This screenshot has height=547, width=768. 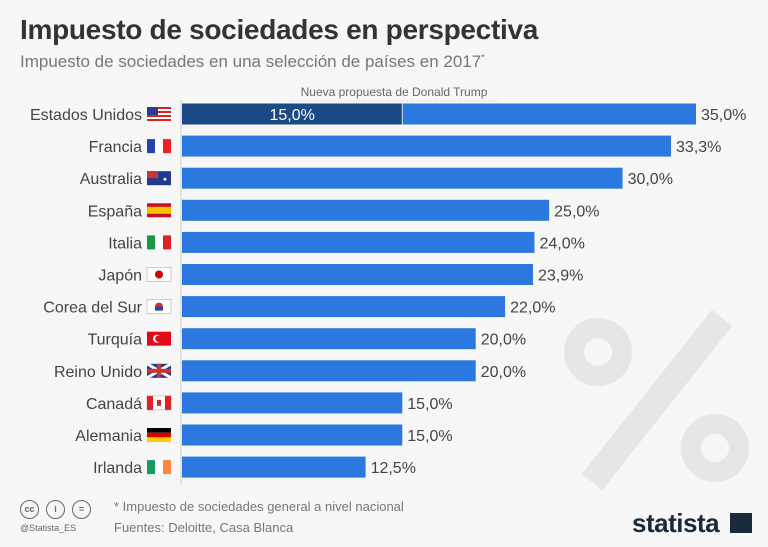 I want to click on flag-sun, so click(x=159, y=274).